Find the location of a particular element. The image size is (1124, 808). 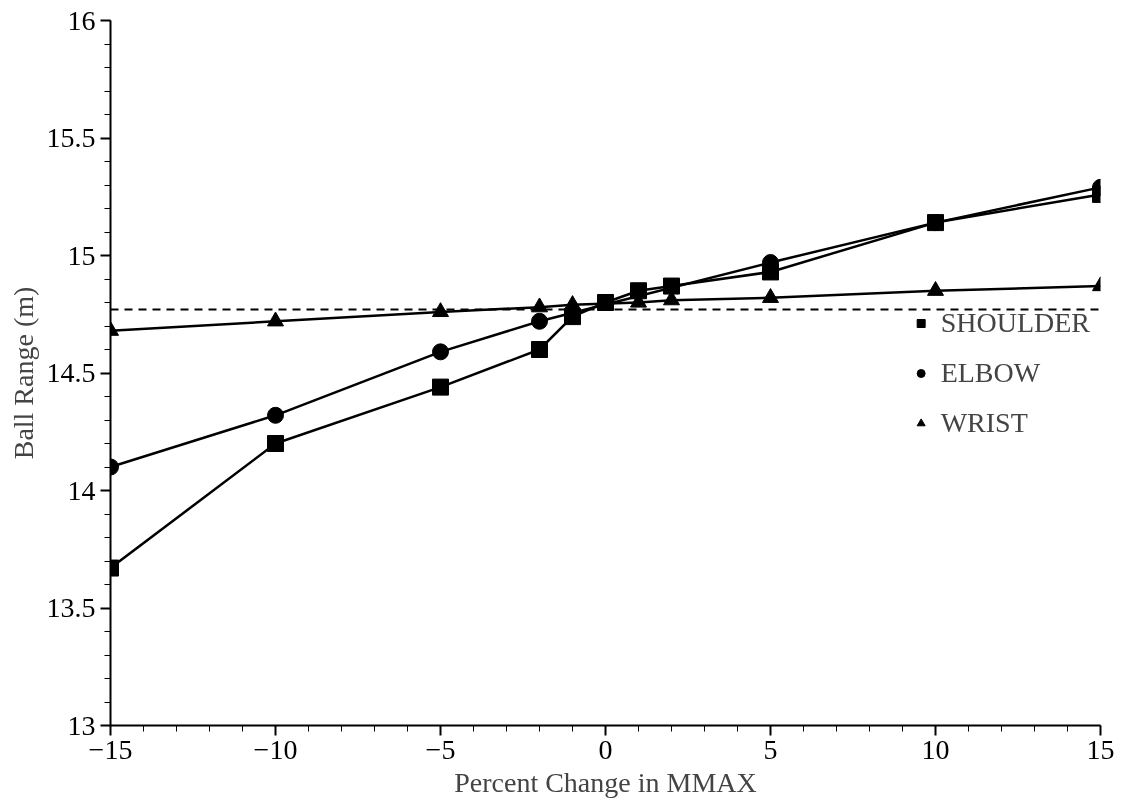

y-tick-label: 13.5 is located at coordinates (71, 607).